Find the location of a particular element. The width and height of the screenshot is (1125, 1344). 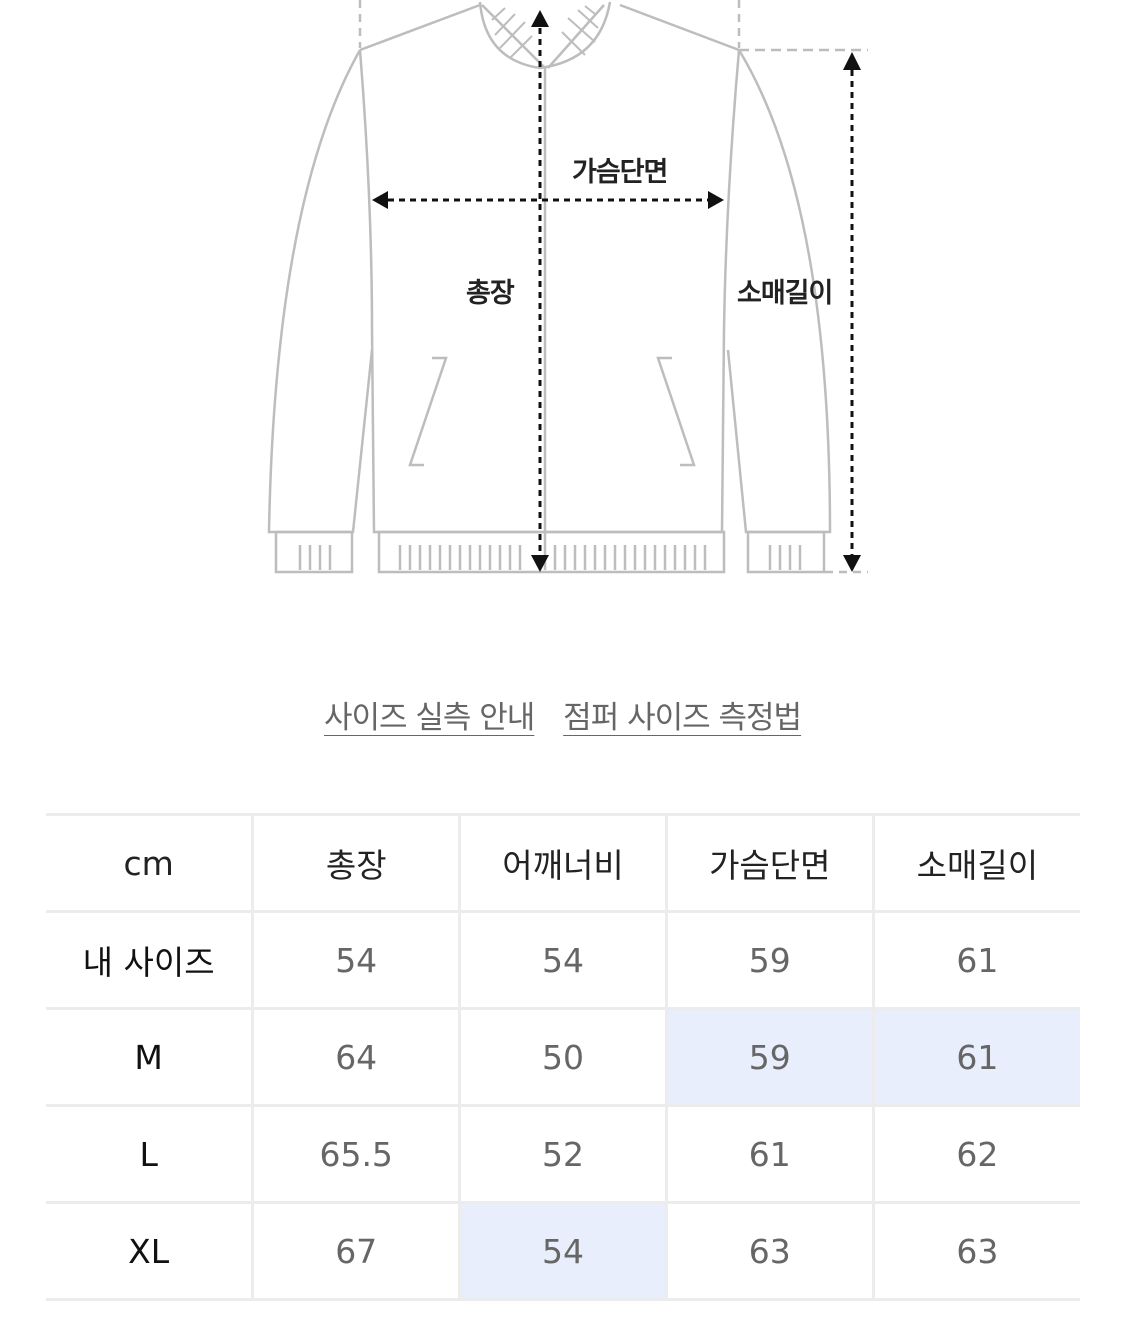

unit-header: cm is located at coordinates (150, 863).